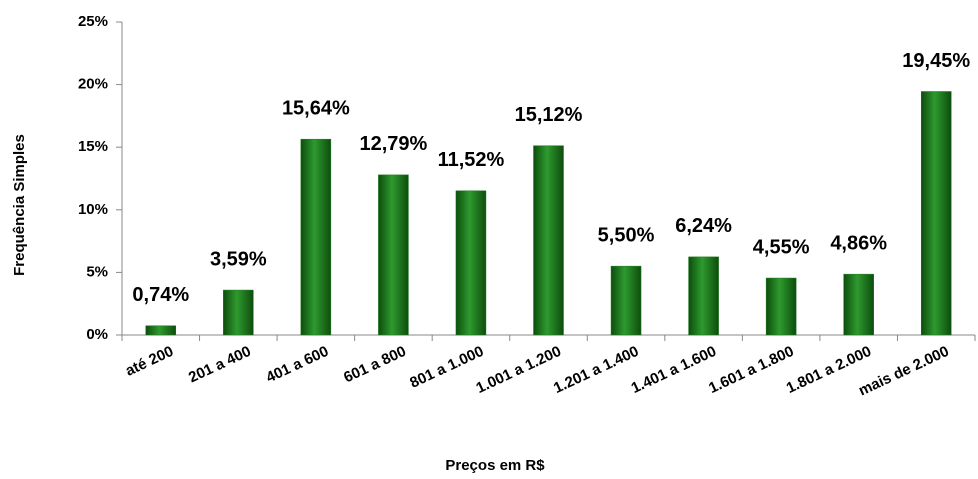 The width and height of the screenshot is (978, 479). Describe the element at coordinates (375, 365) in the screenshot. I see `x-tick-label: 601 a 800` at that location.